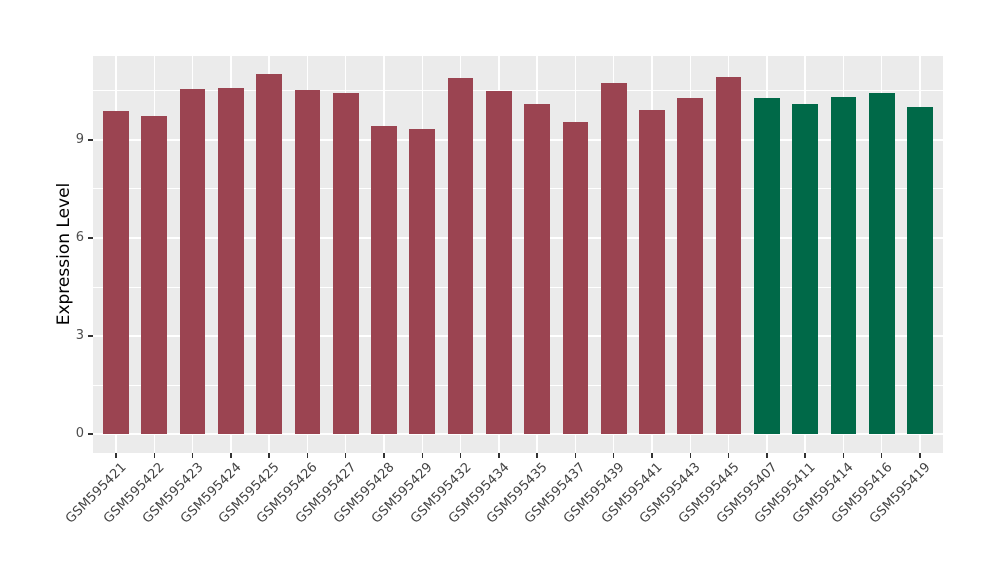  What do you see at coordinates (881, 264) in the screenshot?
I see `bar-GSM595416` at bounding box center [881, 264].